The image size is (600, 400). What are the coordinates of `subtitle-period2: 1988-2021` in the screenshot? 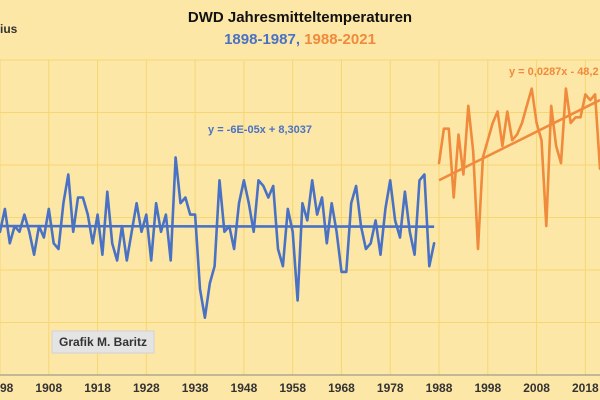 It's located at (340, 39).